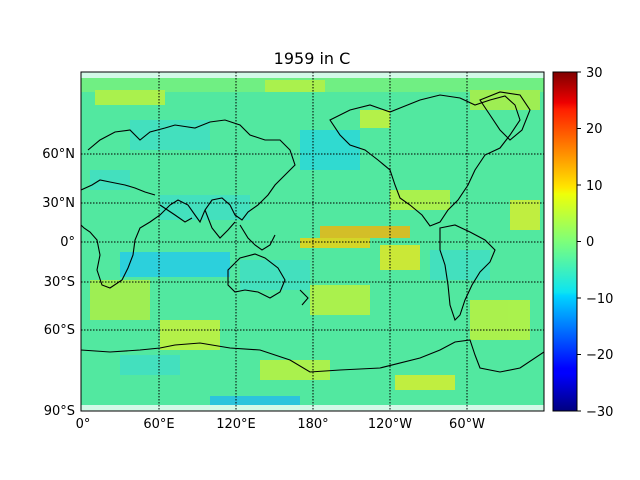 Image resolution: width=640 pixels, height=480 pixels. I want to click on new-zealand-coast, so click(304, 297).